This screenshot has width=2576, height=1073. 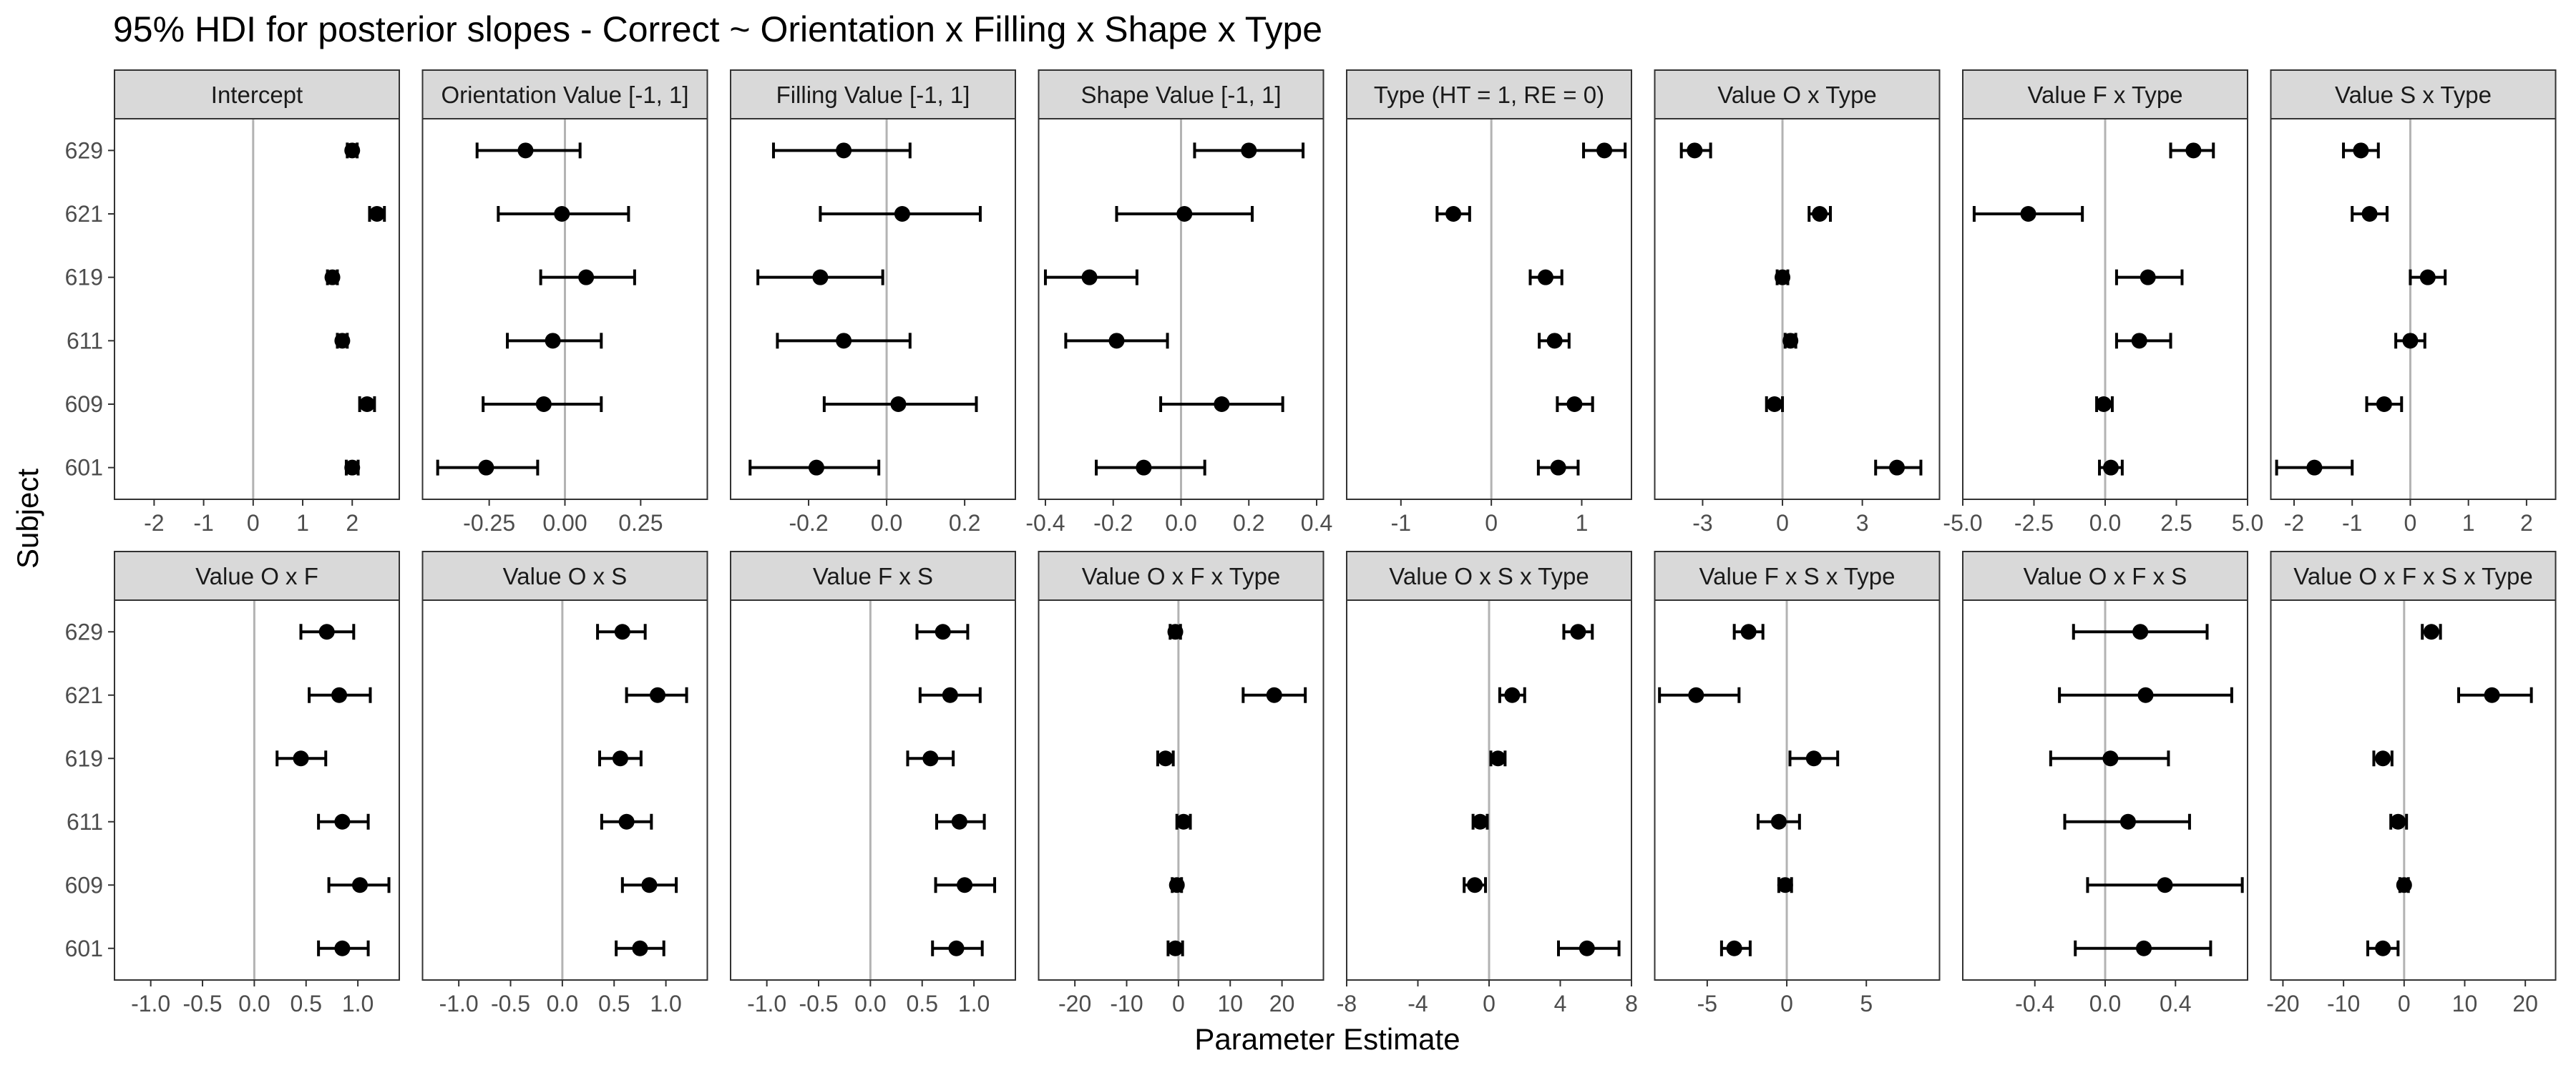 What do you see at coordinates (2352, 523) in the screenshot?
I see `x-tick-label: -1` at bounding box center [2352, 523].